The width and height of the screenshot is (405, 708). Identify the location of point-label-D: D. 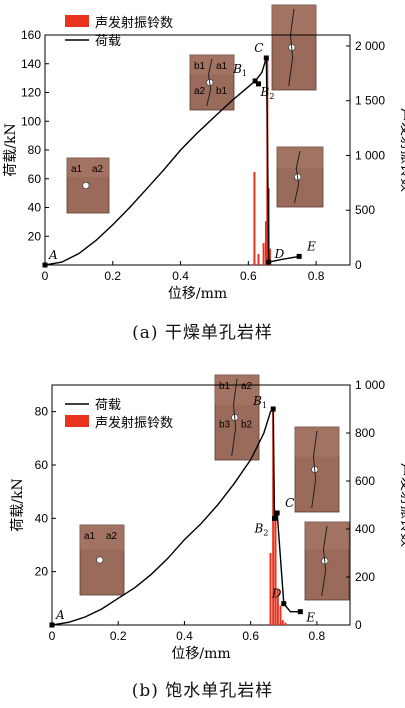
(279, 254).